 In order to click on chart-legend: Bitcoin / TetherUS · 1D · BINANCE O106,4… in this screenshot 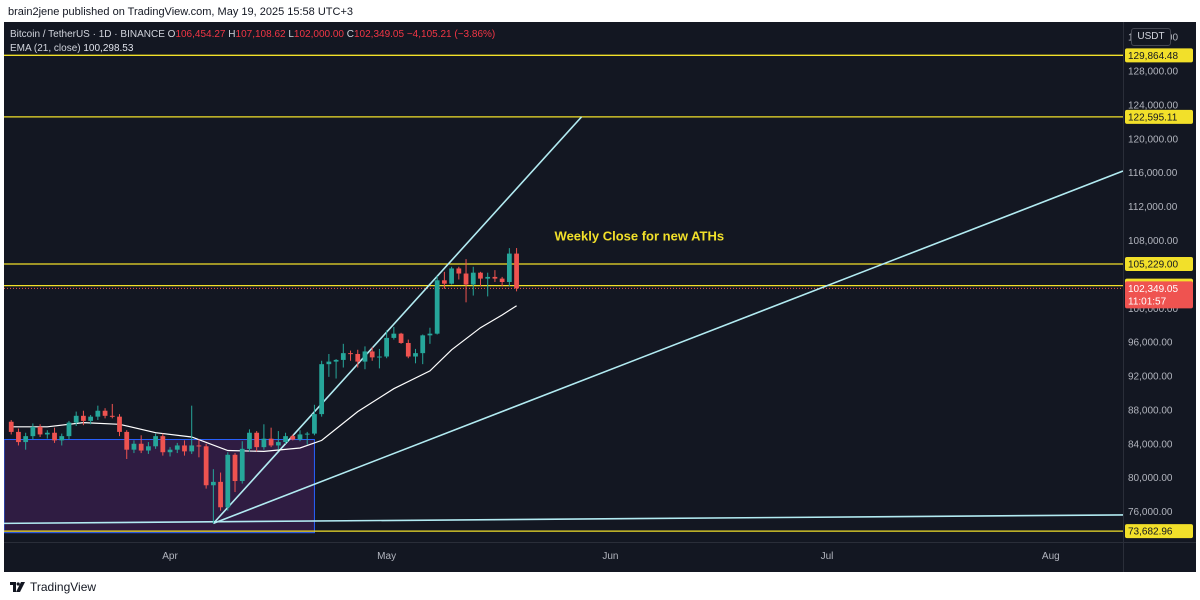, I will do `click(252, 42)`.